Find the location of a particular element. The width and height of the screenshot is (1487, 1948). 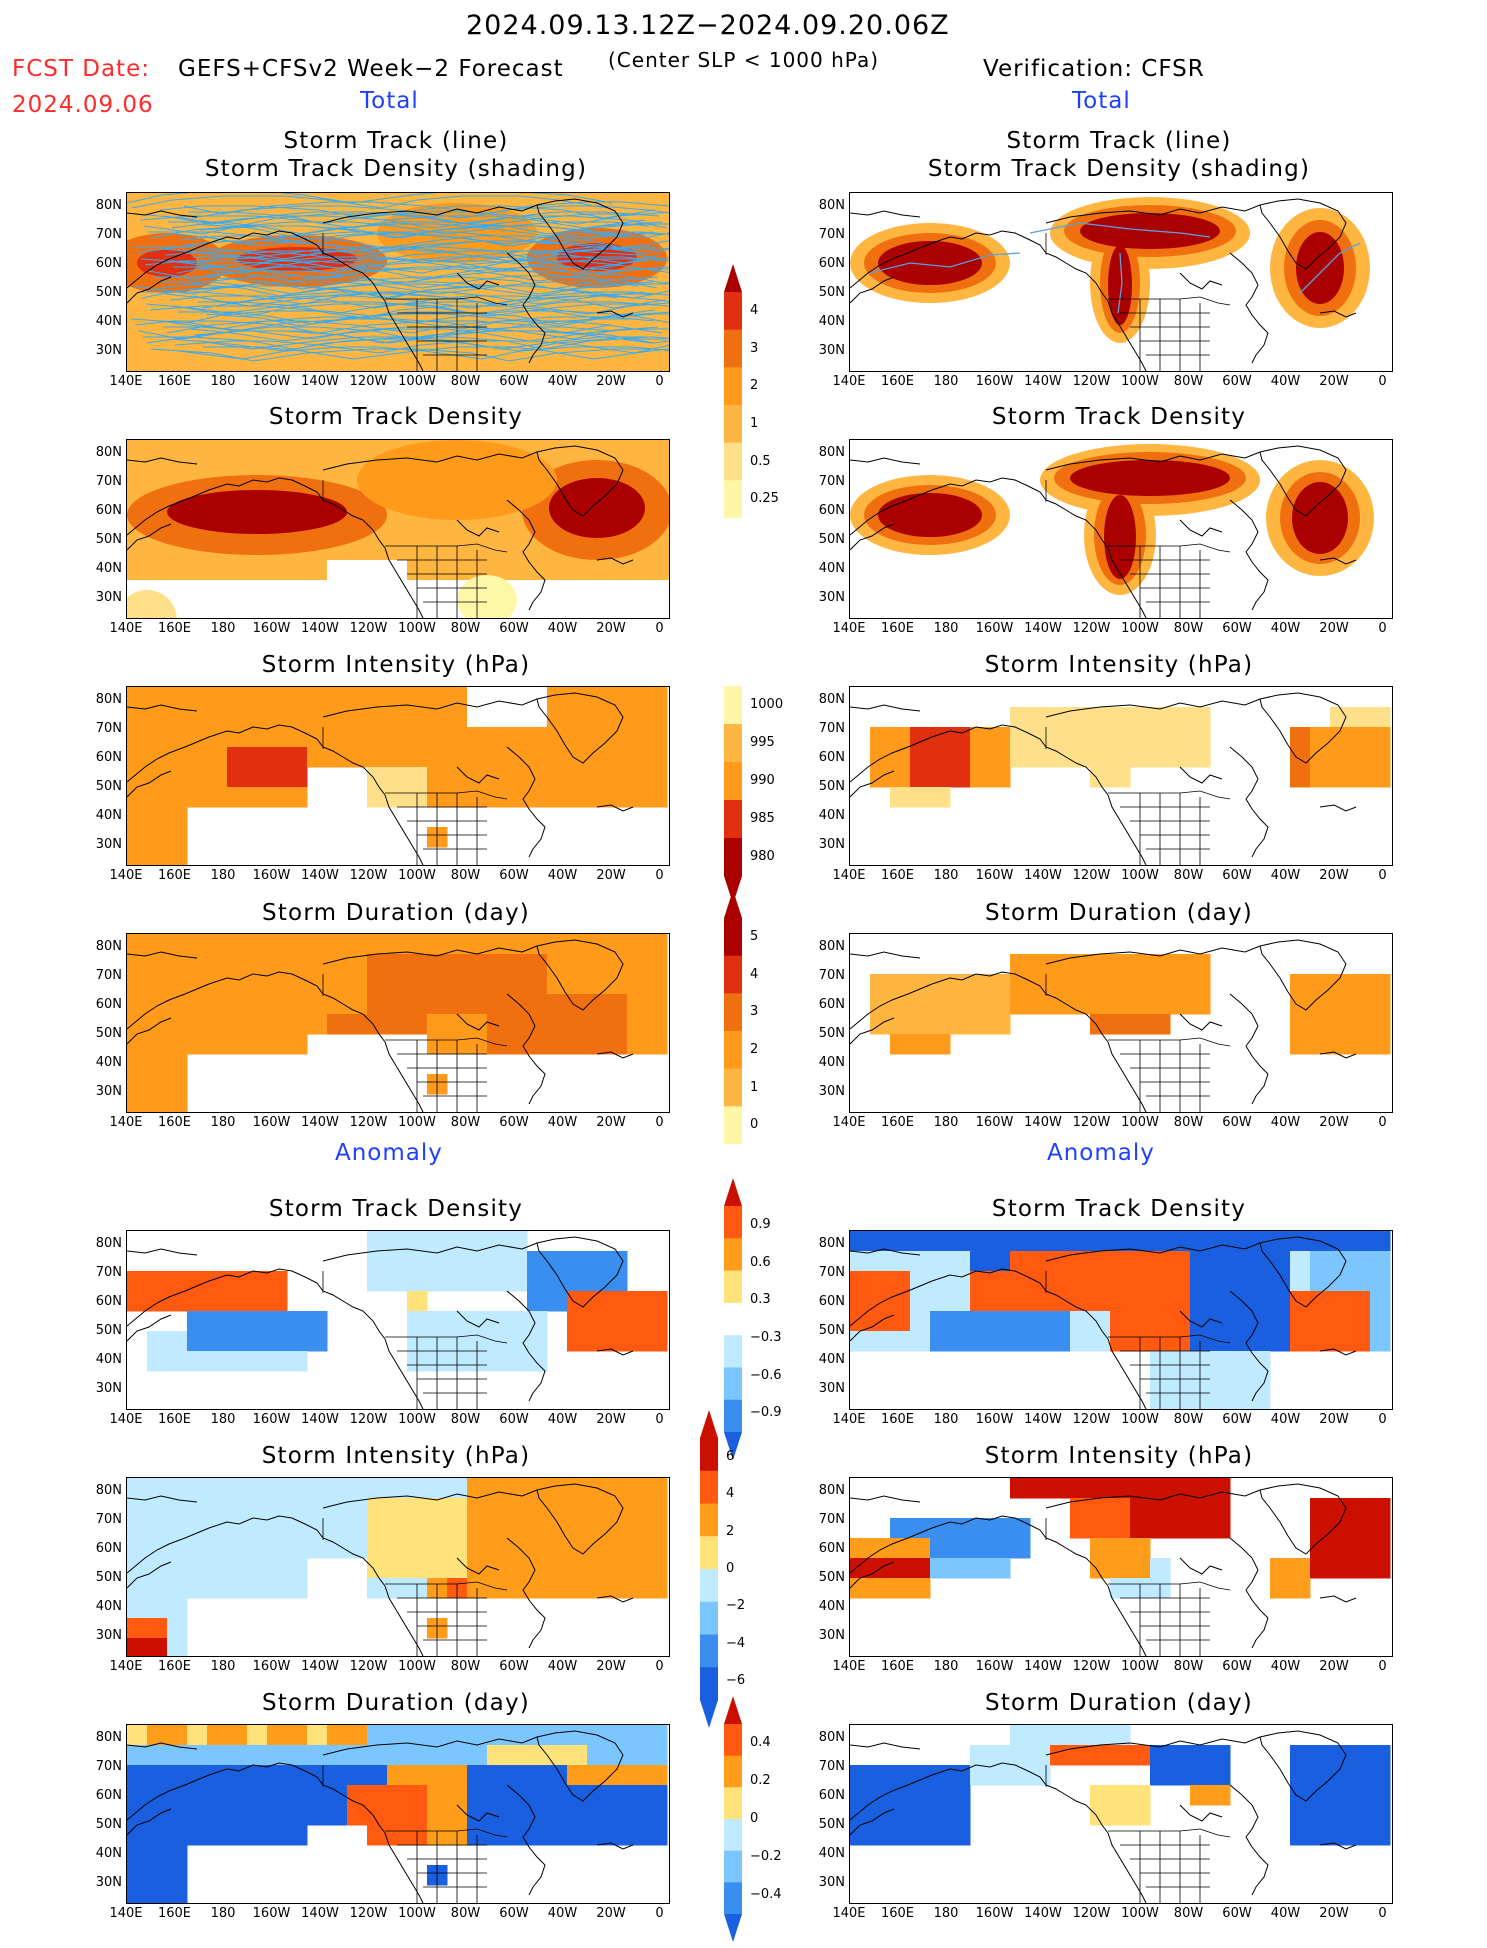

lon-tick-label: 160W is located at coordinates (271, 628).